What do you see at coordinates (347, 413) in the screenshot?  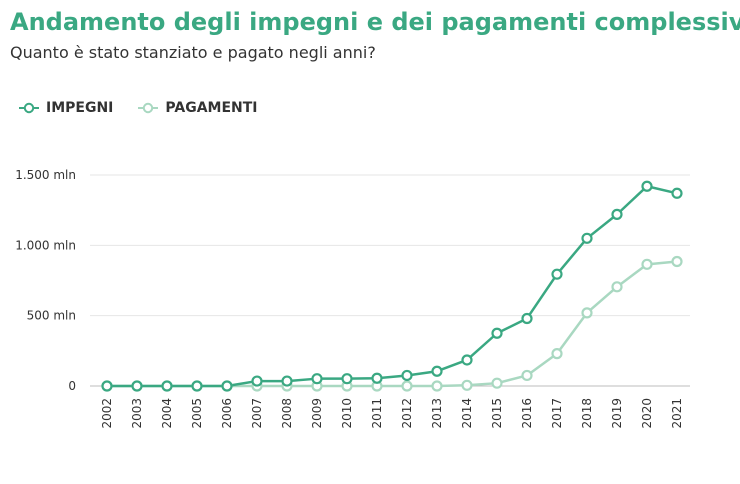 I see `x-tick-label-2010: 2010` at bounding box center [347, 413].